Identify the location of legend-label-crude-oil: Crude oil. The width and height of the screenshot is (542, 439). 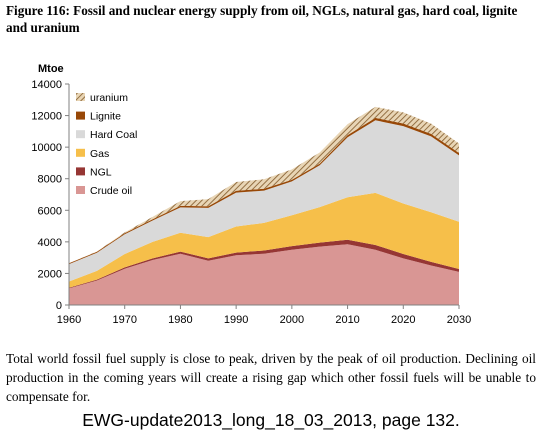
(111, 191).